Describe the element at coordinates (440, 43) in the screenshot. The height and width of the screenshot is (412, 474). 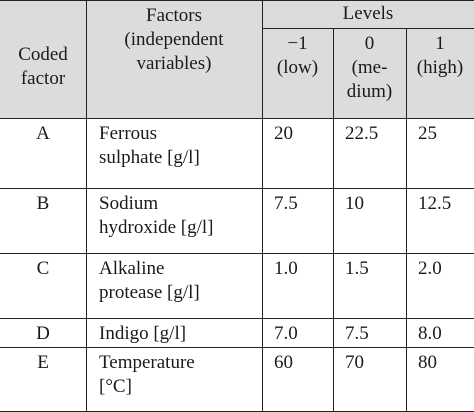
I see `text-line: 1` at that location.